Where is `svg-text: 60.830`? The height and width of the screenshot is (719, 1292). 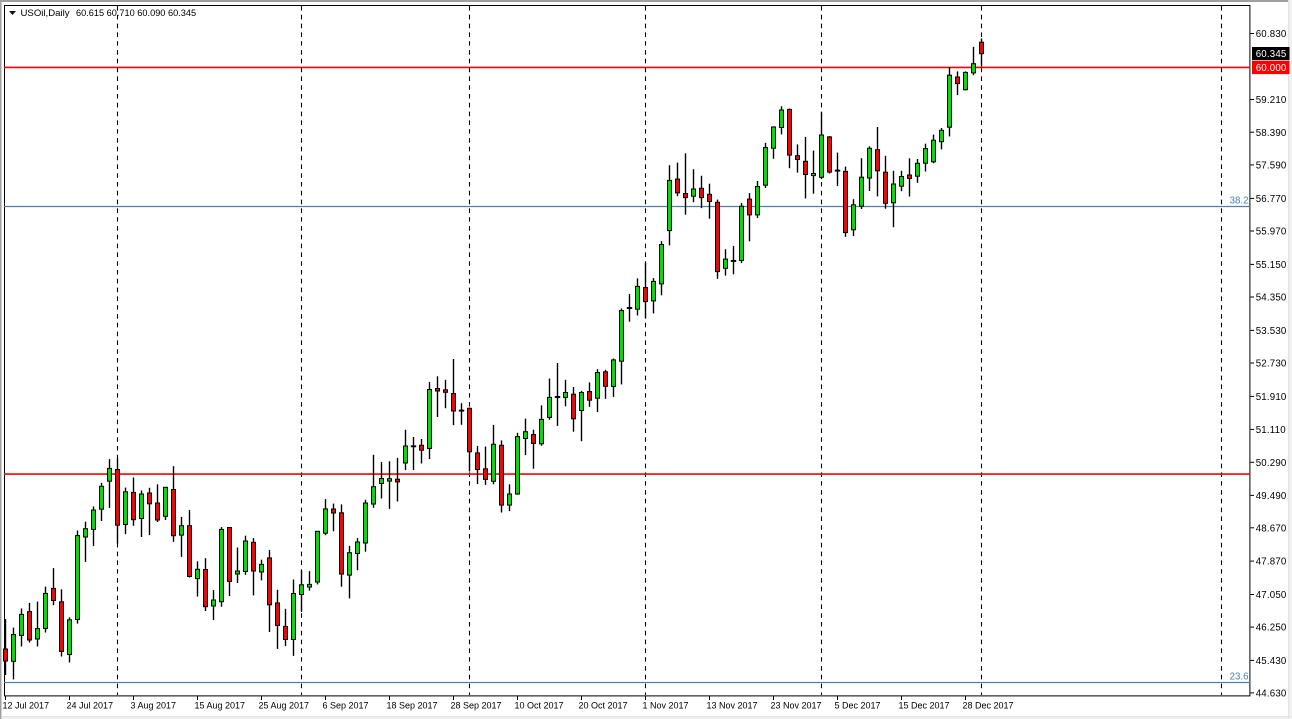
svg-text: 60.830 is located at coordinates (1271, 34).